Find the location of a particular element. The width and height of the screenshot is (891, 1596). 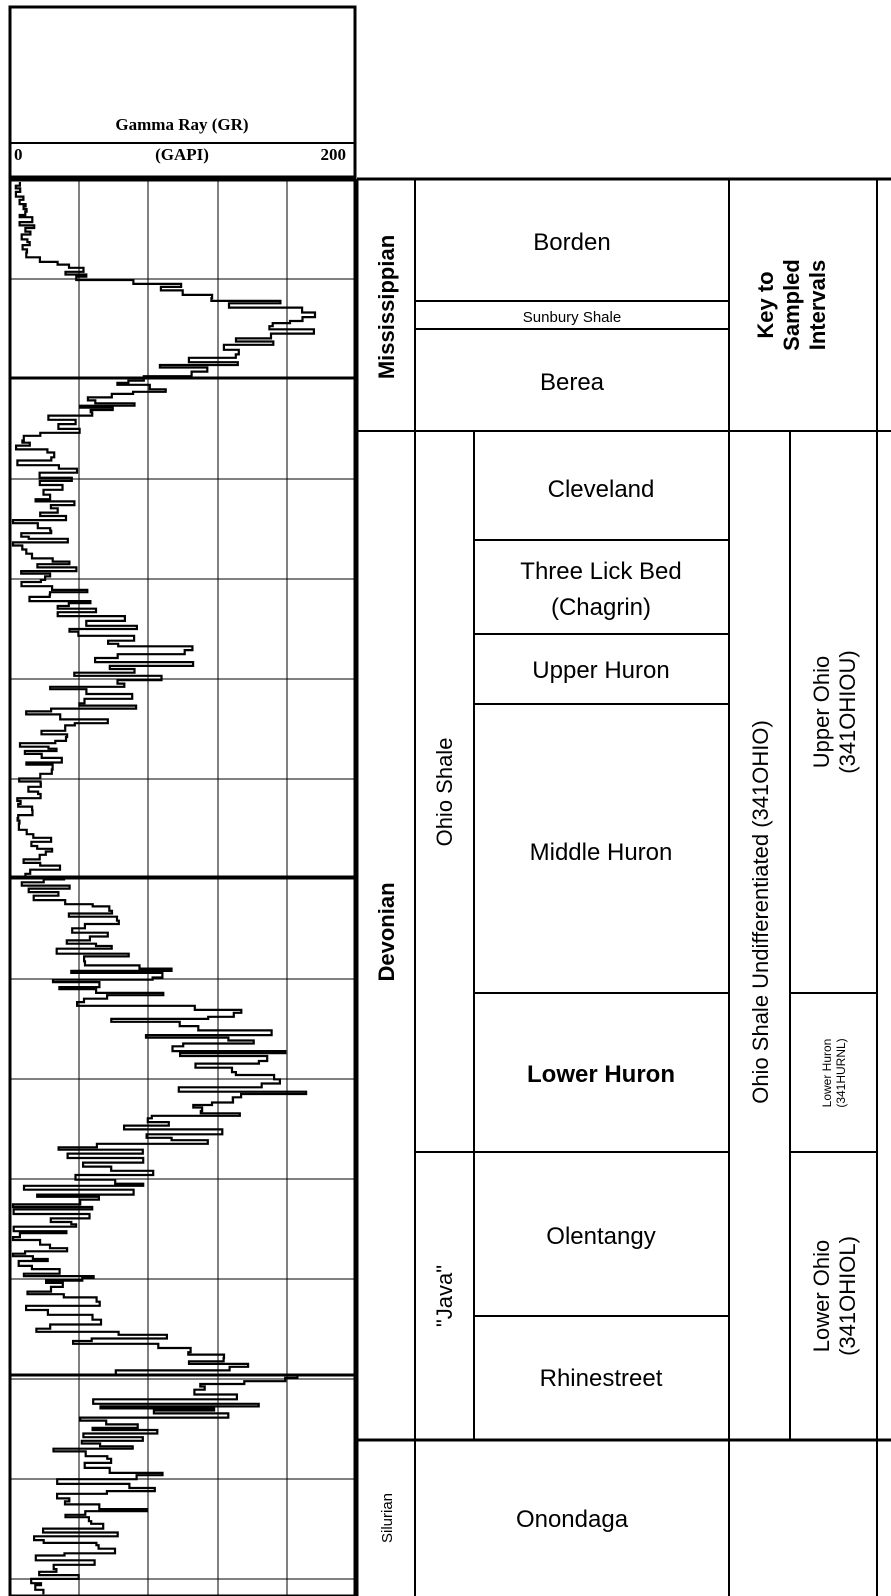

system-label-devonian: Devonian is located at coordinates (386, 931).